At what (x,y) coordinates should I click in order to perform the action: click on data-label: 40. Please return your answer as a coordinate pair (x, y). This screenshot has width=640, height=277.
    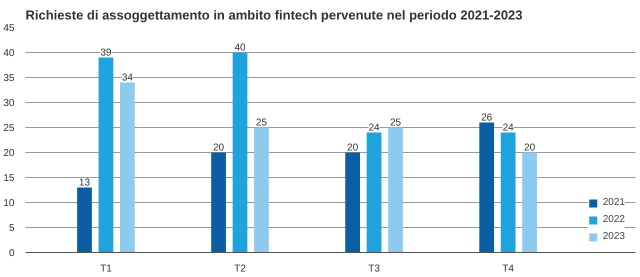
    Looking at the image, I should click on (240, 48).